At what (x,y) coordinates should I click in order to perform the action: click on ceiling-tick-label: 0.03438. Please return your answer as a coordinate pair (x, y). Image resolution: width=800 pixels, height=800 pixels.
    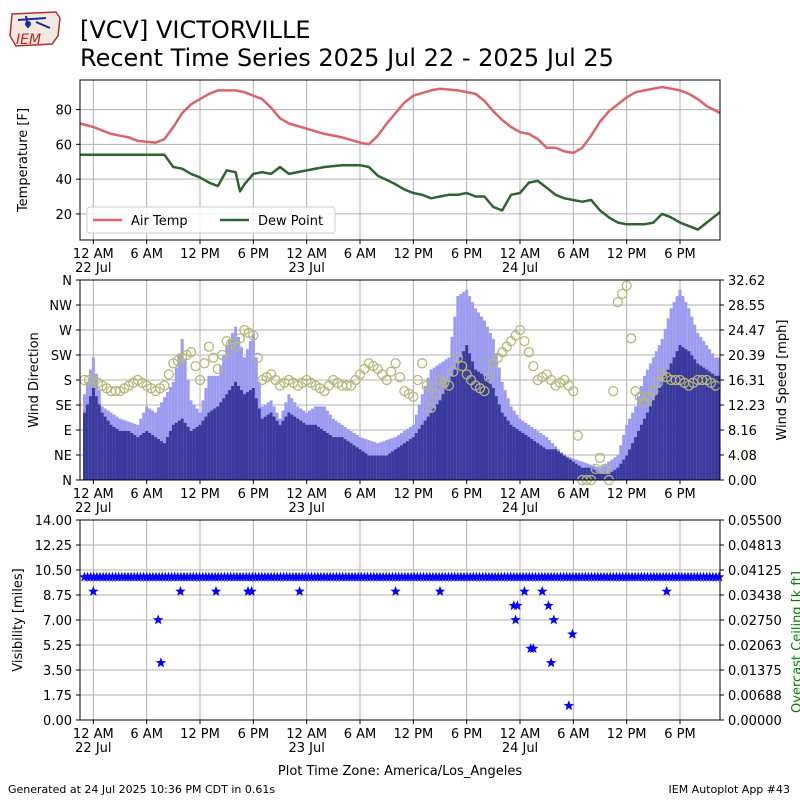
    Looking at the image, I should click on (755, 596).